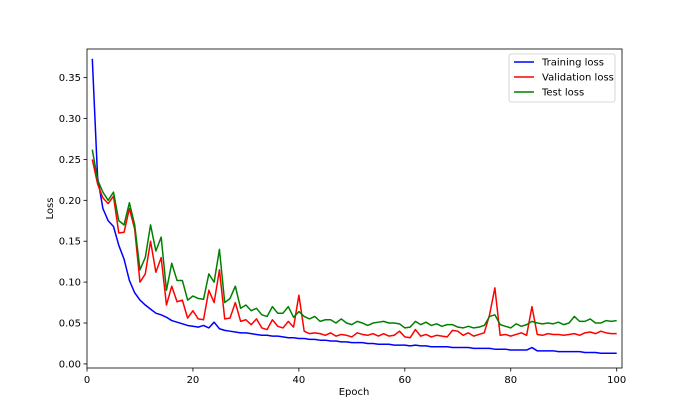 This screenshot has width=690, height=412. What do you see at coordinates (50, 209) in the screenshot?
I see `y-axis-title: Loss` at bounding box center [50, 209].